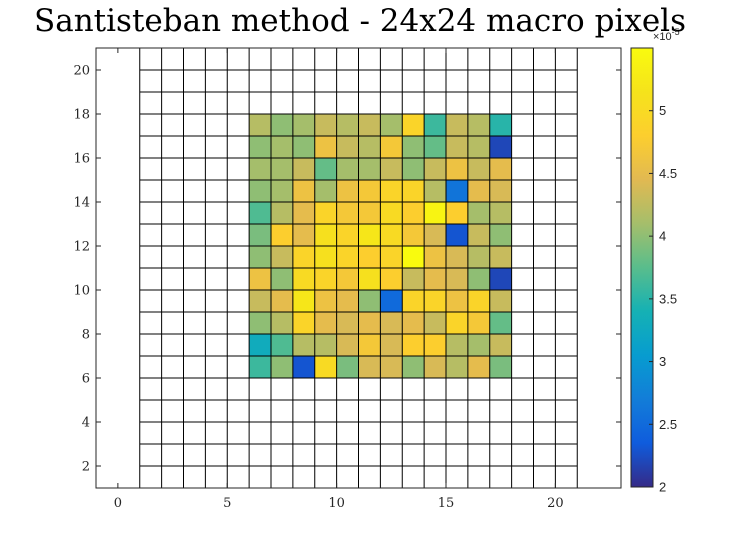 This screenshot has width=754, height=548. Describe the element at coordinates (555, 503) in the screenshot. I see `x-tick-label: 20` at that location.